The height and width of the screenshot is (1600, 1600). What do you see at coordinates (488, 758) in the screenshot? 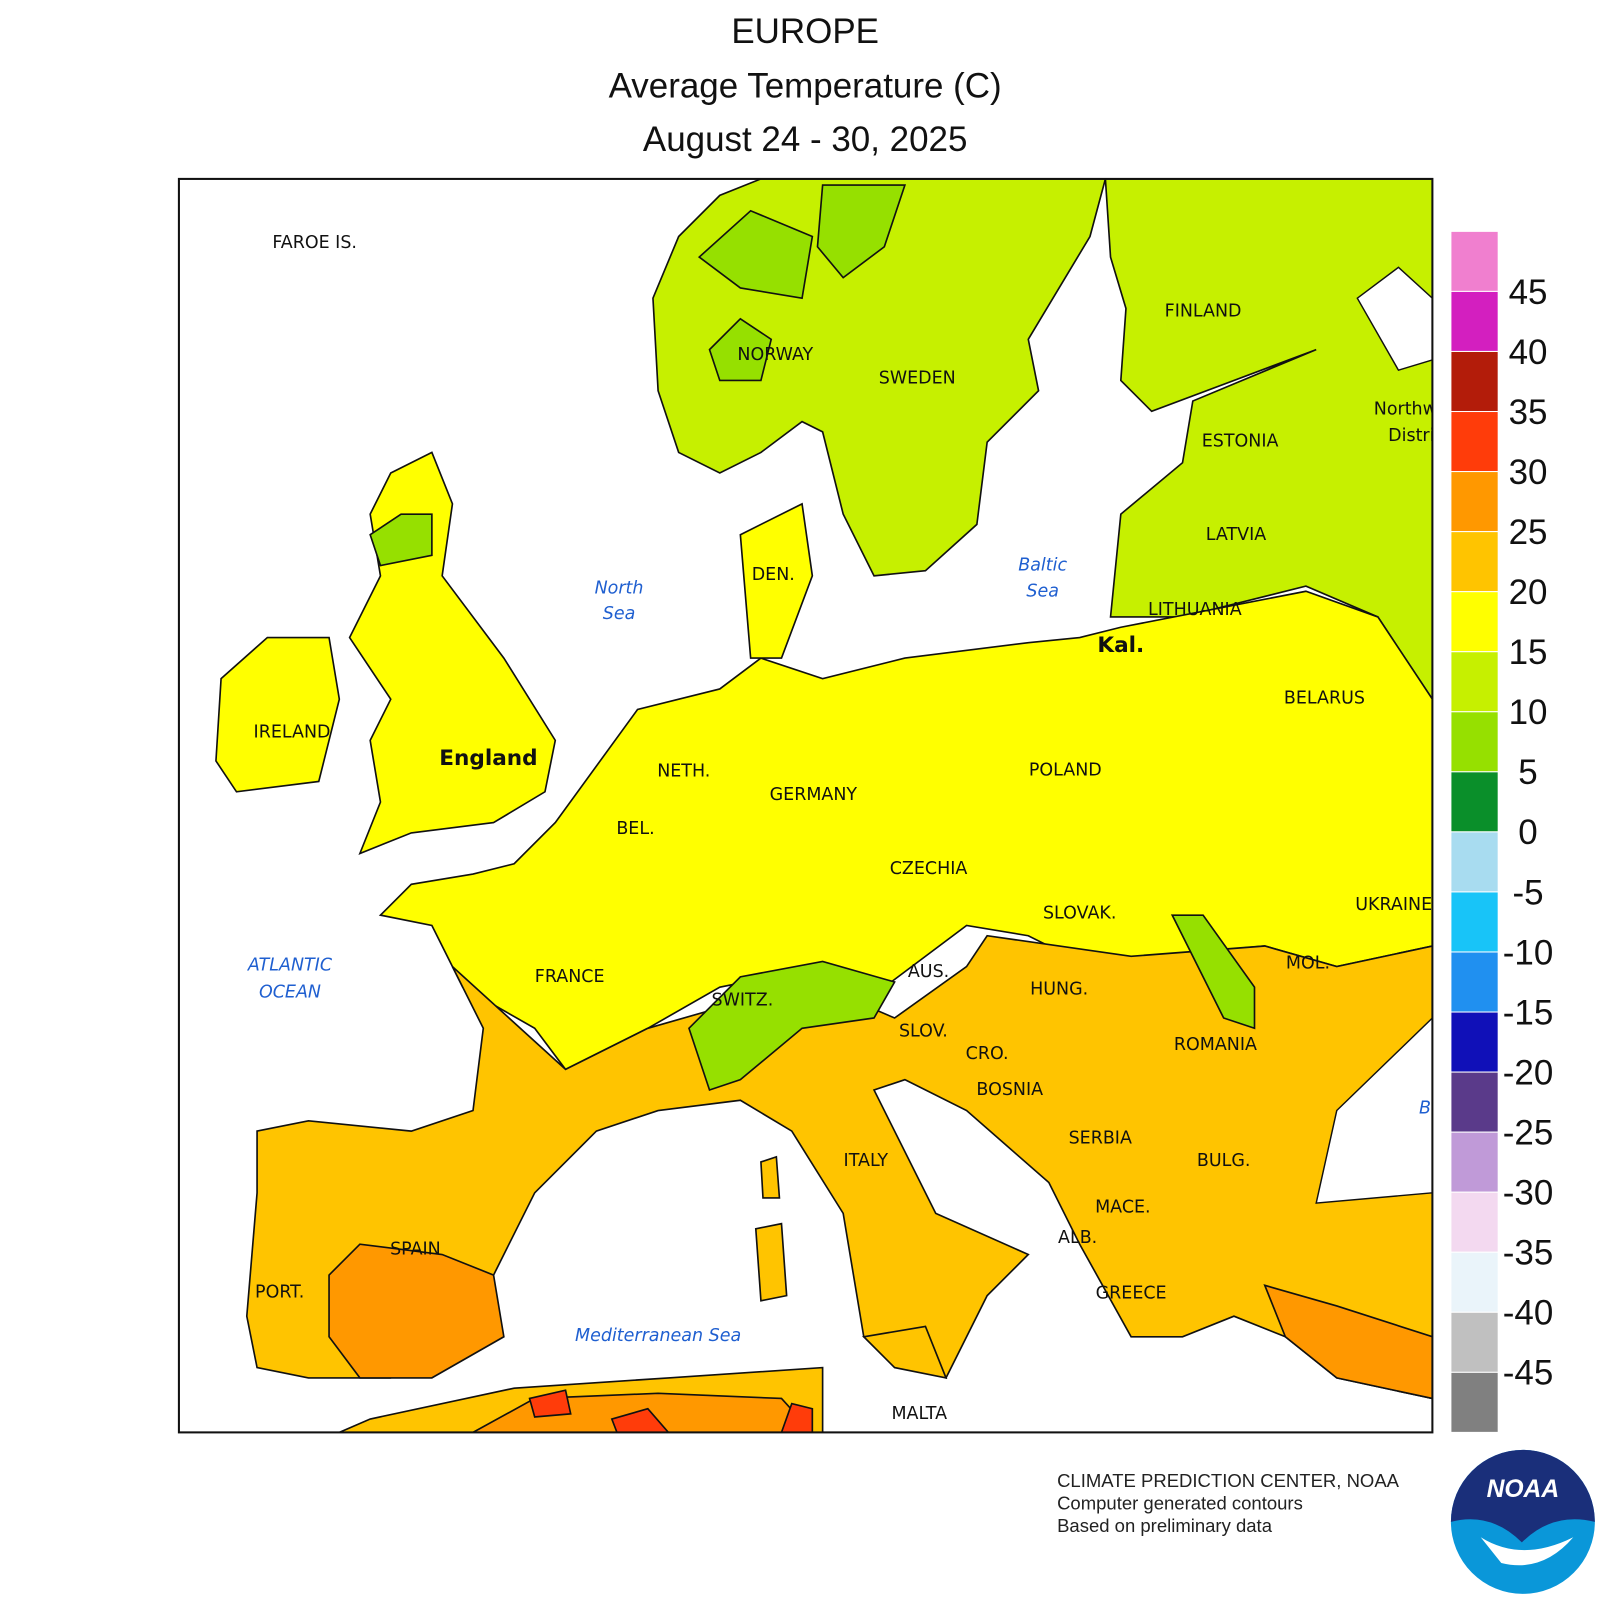
I see `place-label: England` at bounding box center [488, 758].